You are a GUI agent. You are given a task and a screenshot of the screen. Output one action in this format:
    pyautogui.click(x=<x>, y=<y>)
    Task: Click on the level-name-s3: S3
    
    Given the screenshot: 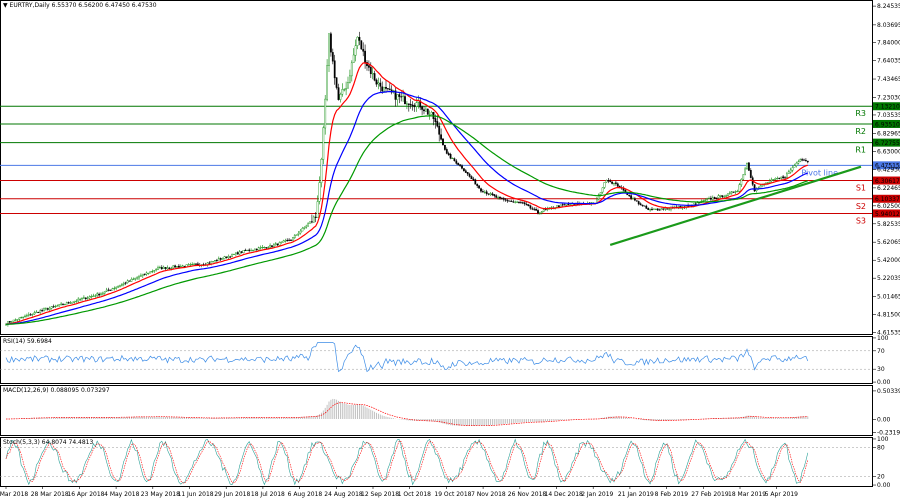 What is the action you would take?
    pyautogui.click(x=861, y=220)
    